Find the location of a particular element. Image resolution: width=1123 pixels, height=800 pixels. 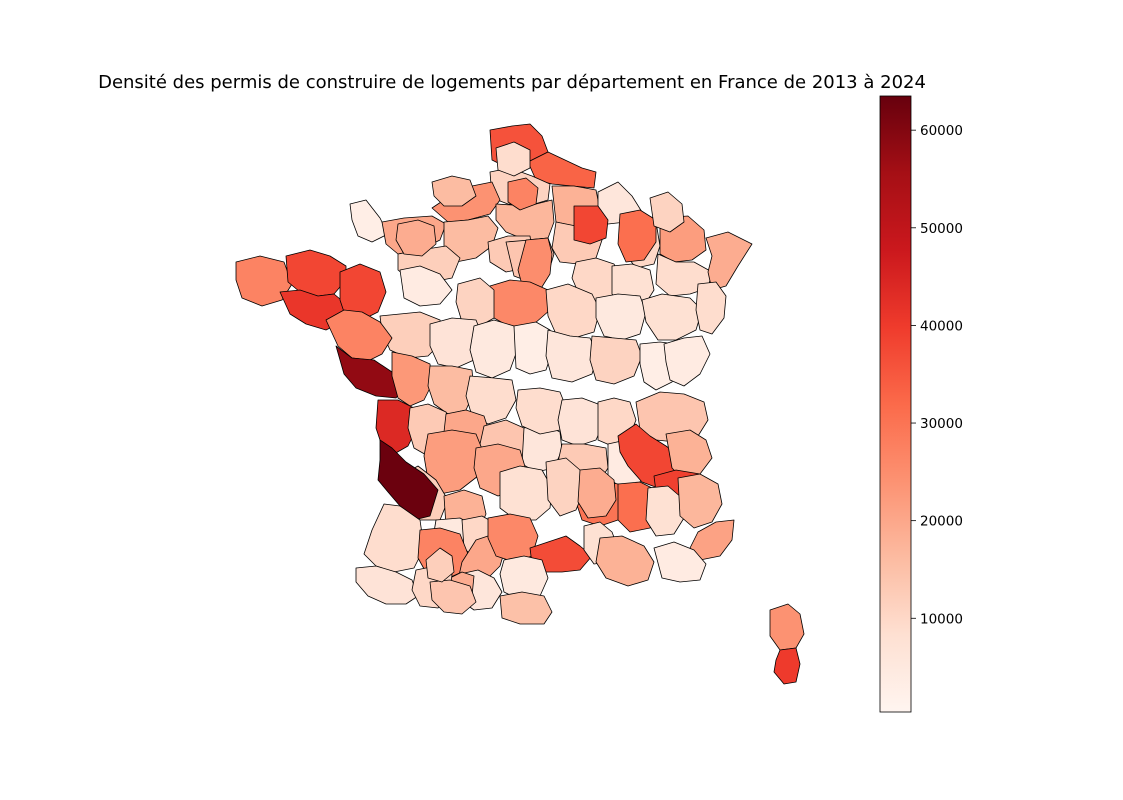

colorbar: 10000 20000 30000 40000 50000 60000 is located at coordinates (921, 404).